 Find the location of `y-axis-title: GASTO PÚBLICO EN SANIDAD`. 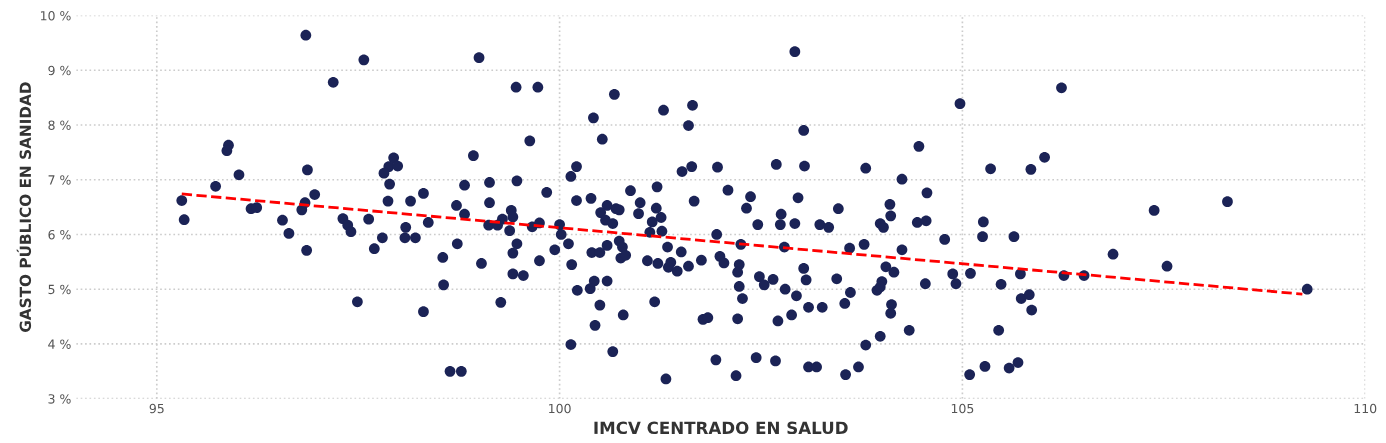

y-axis-title: GASTO PÚBLICO EN SANIDAD is located at coordinates (24, 207).